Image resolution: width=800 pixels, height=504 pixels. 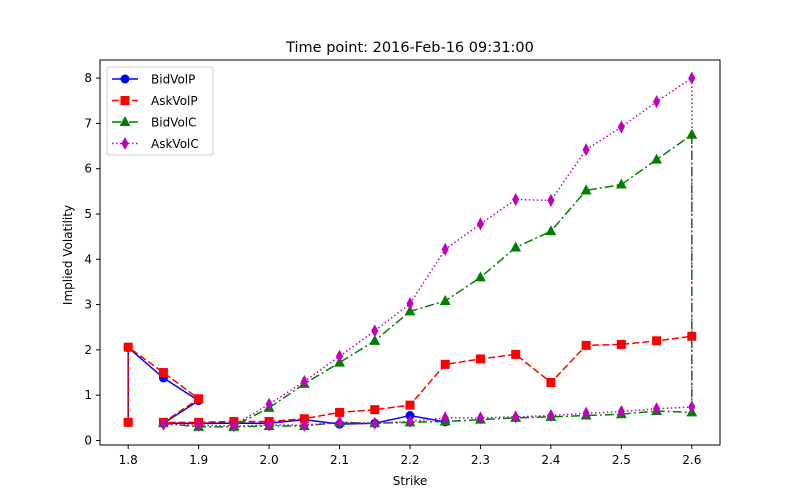 I want to click on legend-label: BidVolP, so click(x=173, y=80).